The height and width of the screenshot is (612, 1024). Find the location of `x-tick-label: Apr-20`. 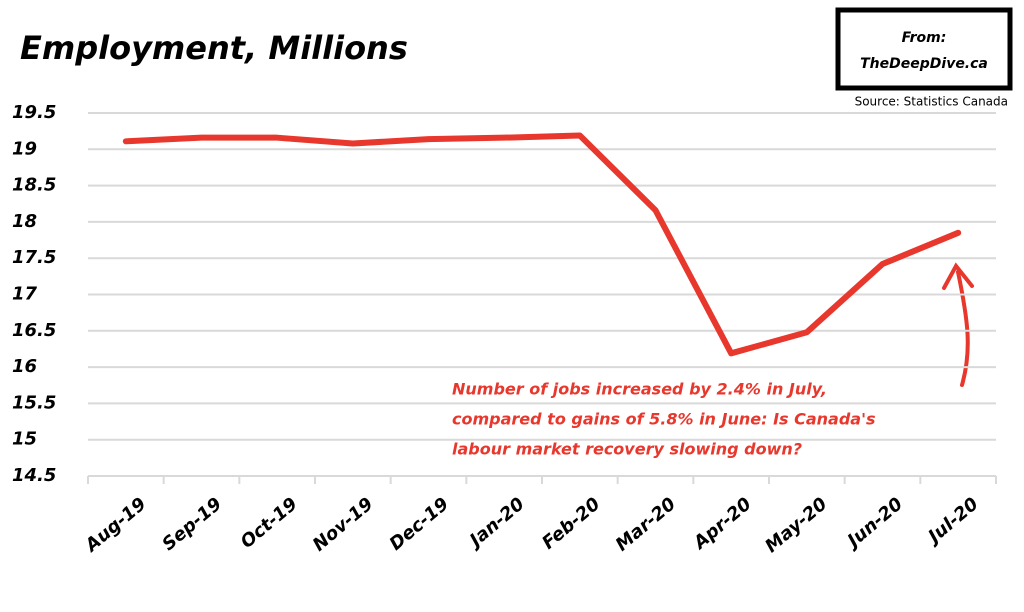

x-tick-label: Apr-20 is located at coordinates (721, 524).